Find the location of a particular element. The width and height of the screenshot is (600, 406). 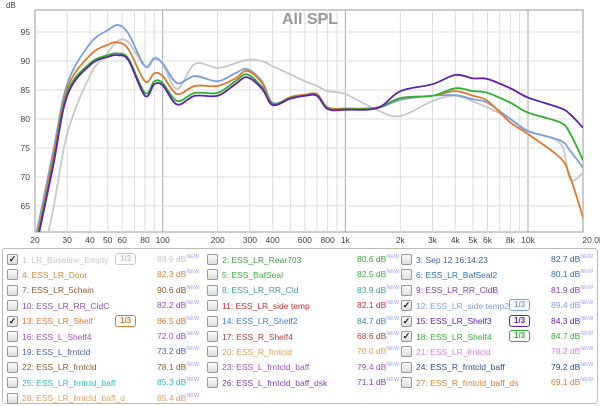

legend-item-value: 81.9 dBNEW is located at coordinates (572, 290).